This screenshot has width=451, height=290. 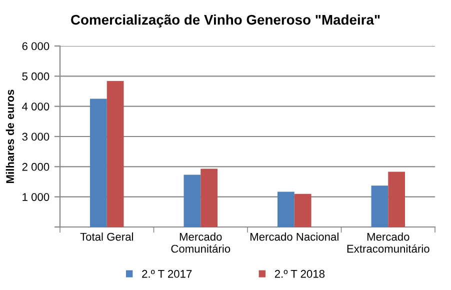 What do you see at coordinates (36, 197) in the screenshot?
I see `y-tick-label: 1 000` at bounding box center [36, 197].